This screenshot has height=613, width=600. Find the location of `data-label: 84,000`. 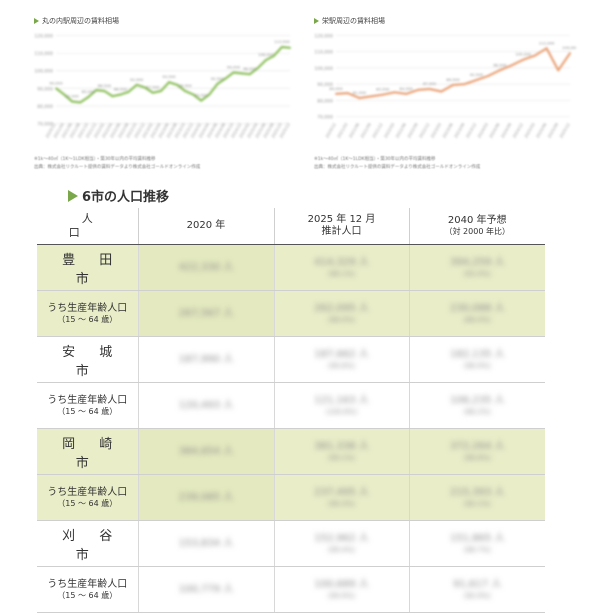

data-label: 84,000 is located at coordinates (407, 88).